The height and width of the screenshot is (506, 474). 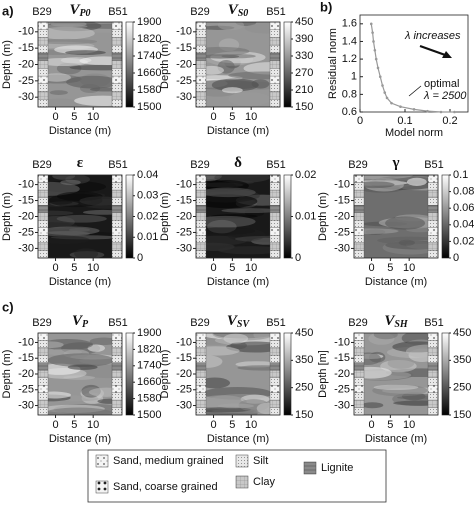 I want to click on colorbar-tick-label: 150, so click(x=304, y=107).